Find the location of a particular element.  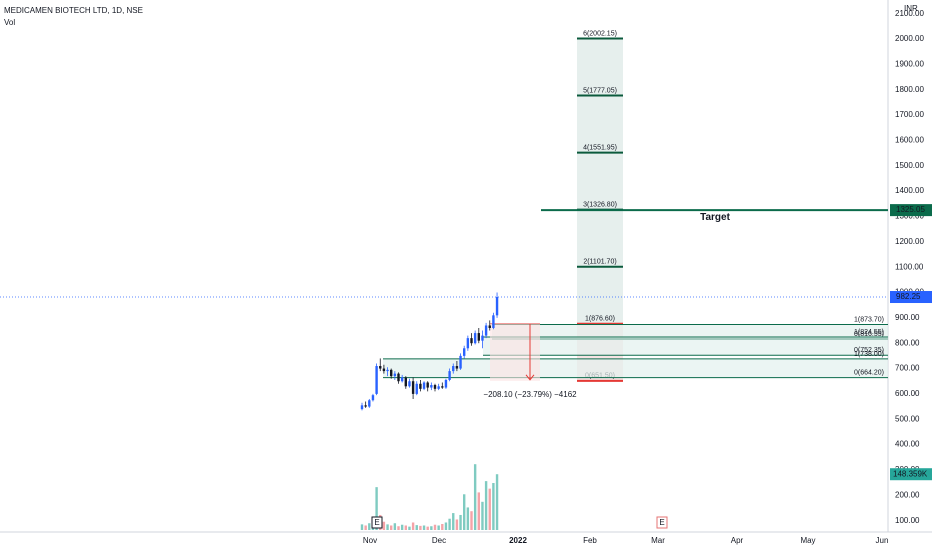

earnings-marker: E is located at coordinates (376, 522).